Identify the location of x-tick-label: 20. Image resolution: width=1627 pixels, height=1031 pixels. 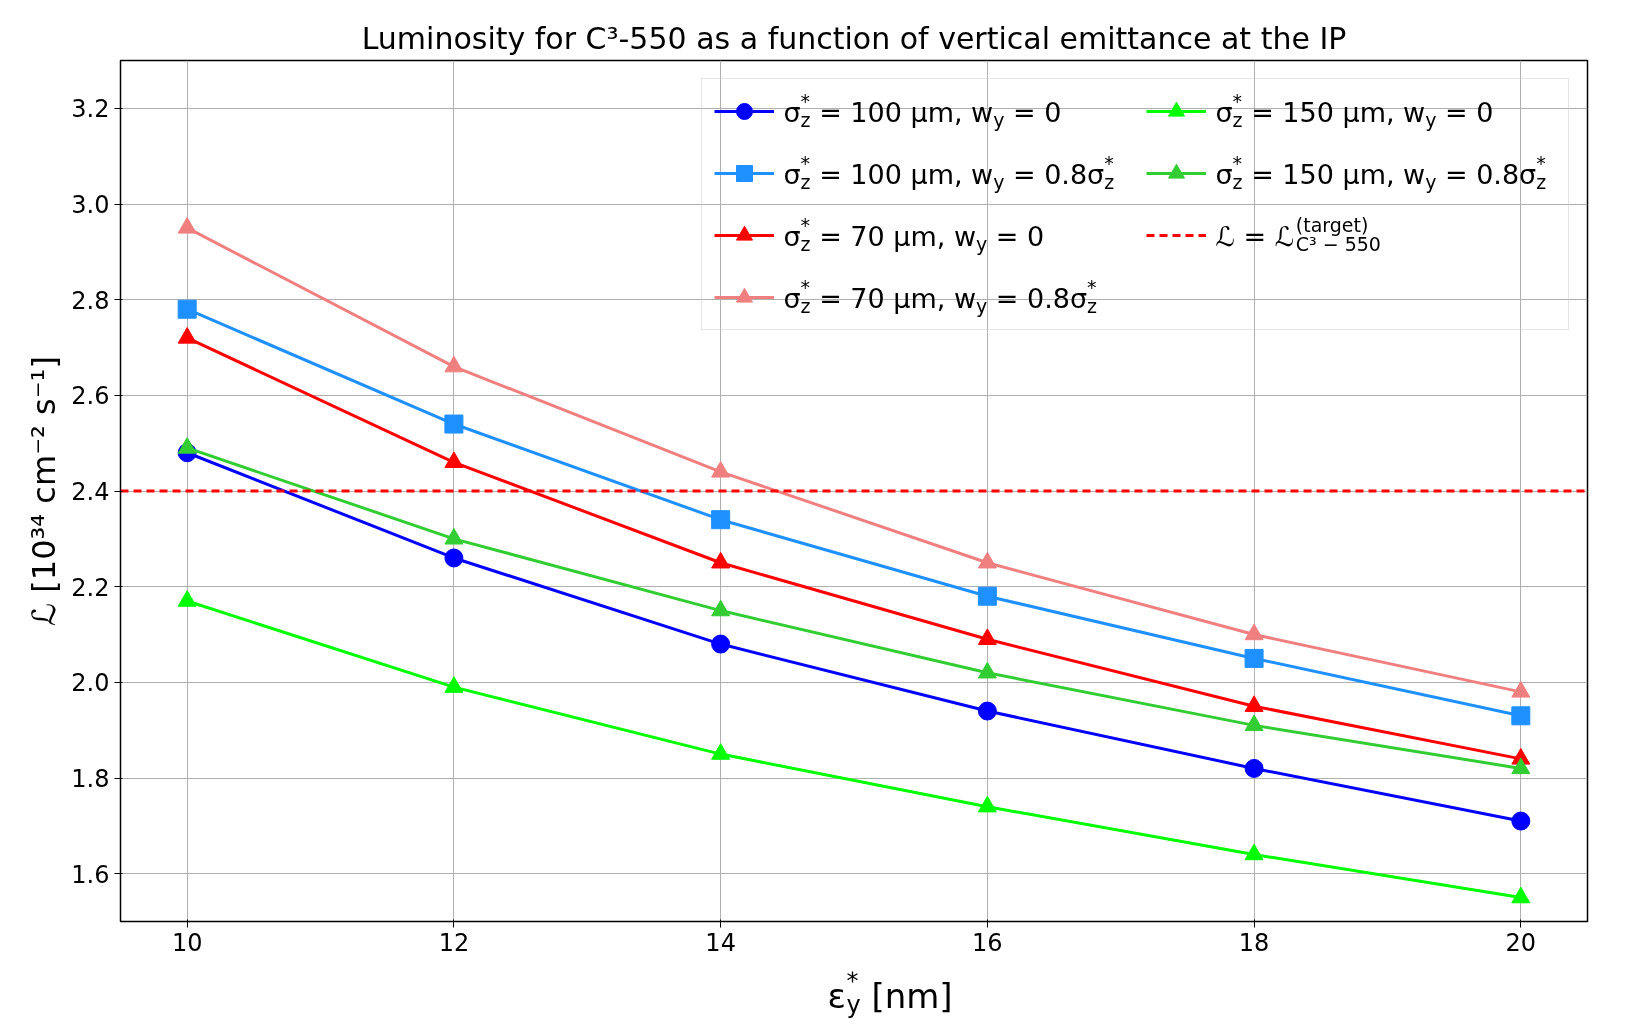
(1521, 942).